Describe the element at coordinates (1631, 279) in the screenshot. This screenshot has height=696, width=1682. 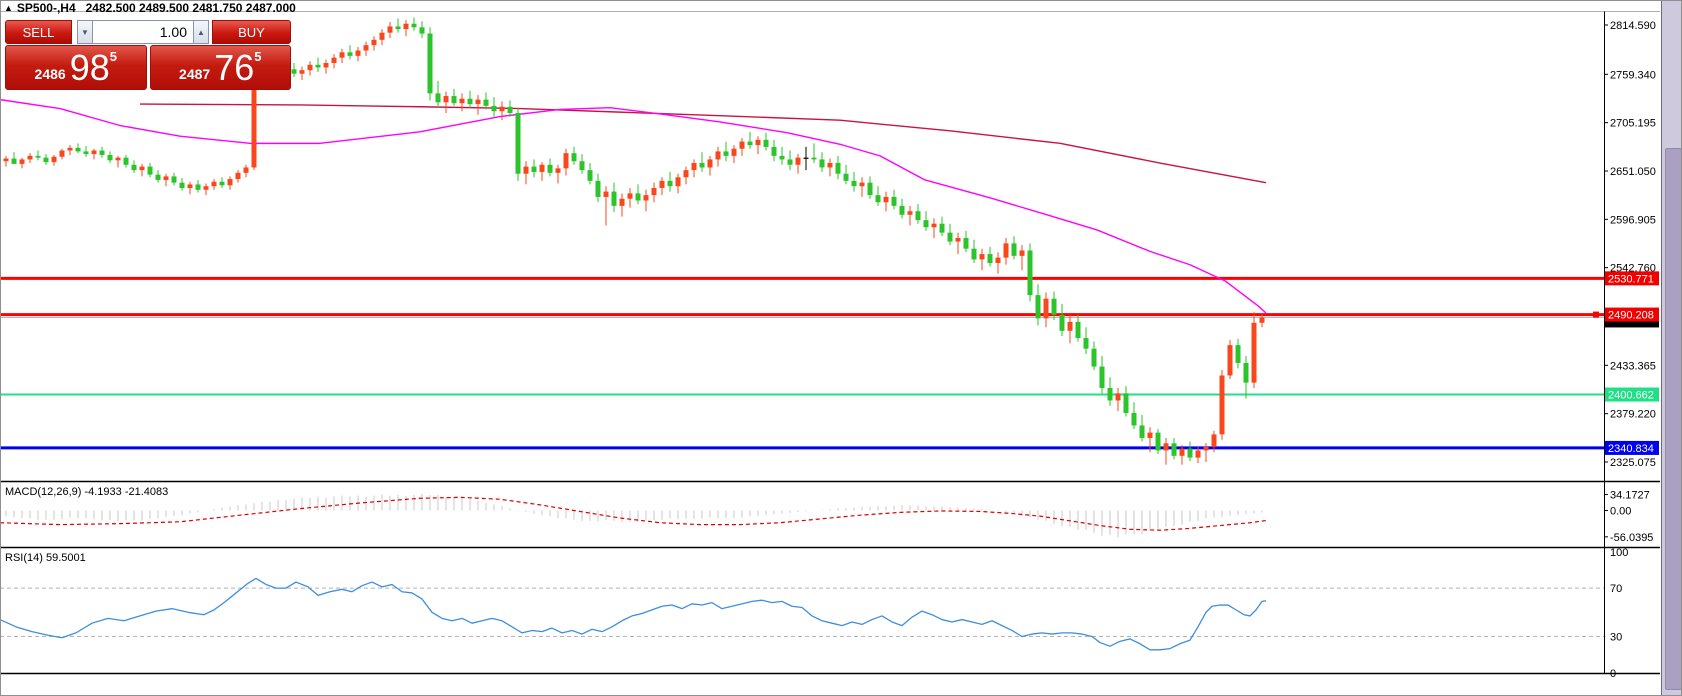
I see `price-level-badge-label: 2530.771` at that location.